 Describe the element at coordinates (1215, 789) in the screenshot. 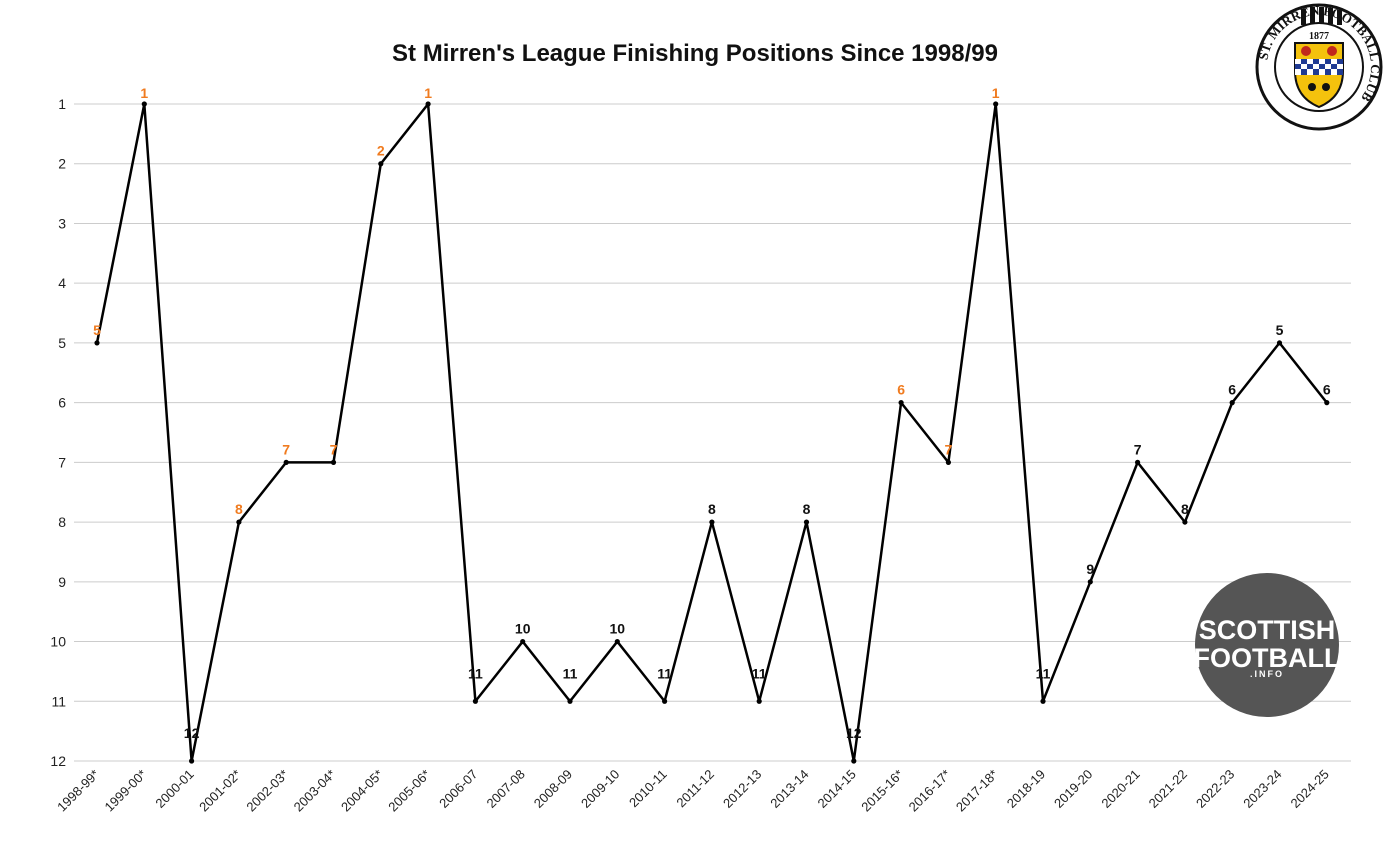

I see `x-tick-label: 2022-23` at that location.